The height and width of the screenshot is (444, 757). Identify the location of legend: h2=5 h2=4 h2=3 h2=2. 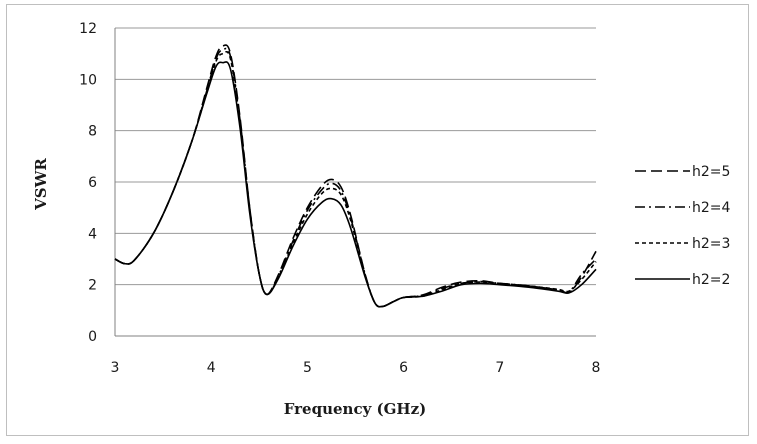
(683, 226).